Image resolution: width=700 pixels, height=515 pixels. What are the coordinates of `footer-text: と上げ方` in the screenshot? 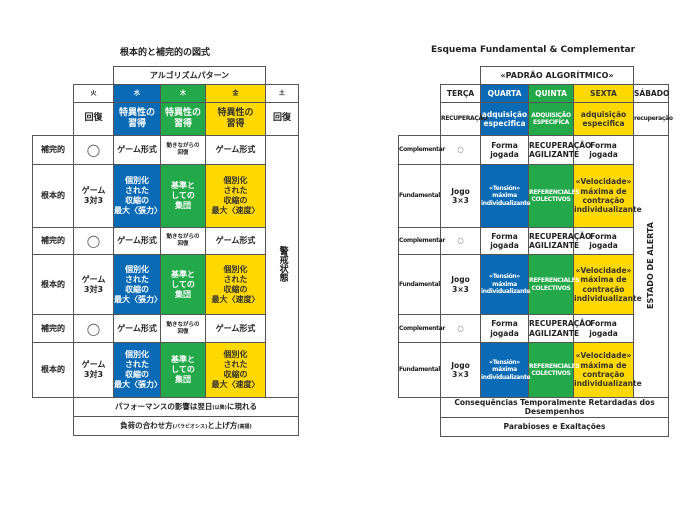 It's located at (222, 426).